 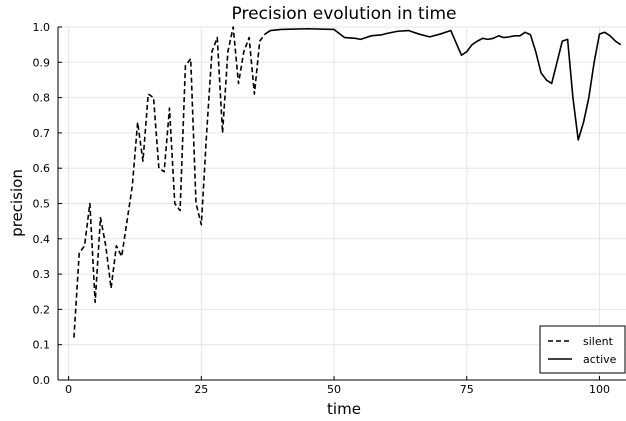 I want to click on y-axis-title: precision, so click(x=17, y=203).